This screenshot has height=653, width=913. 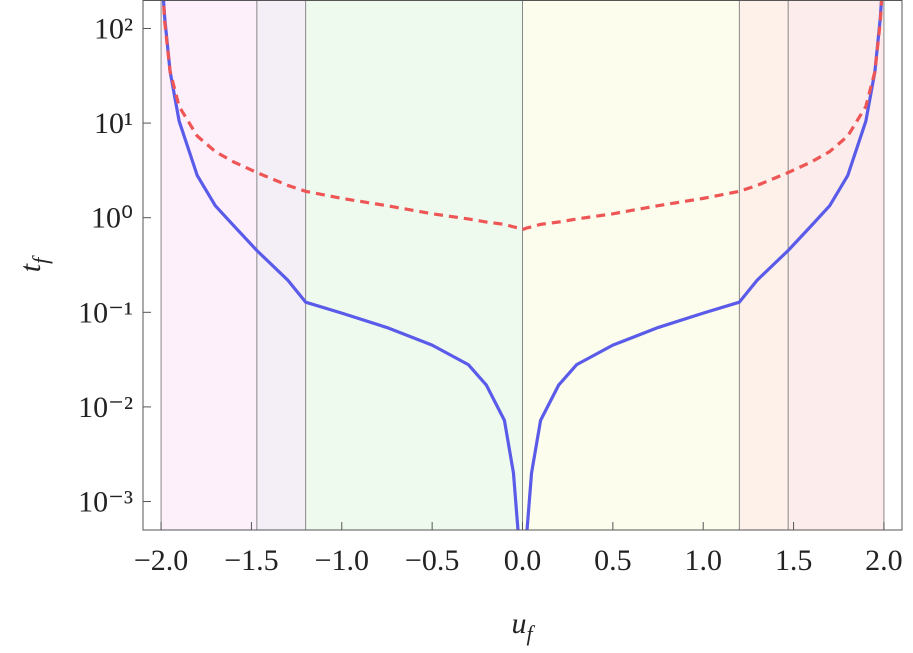 What do you see at coordinates (113, 28) in the screenshot?
I see `y-tick-label: 10²` at bounding box center [113, 28].